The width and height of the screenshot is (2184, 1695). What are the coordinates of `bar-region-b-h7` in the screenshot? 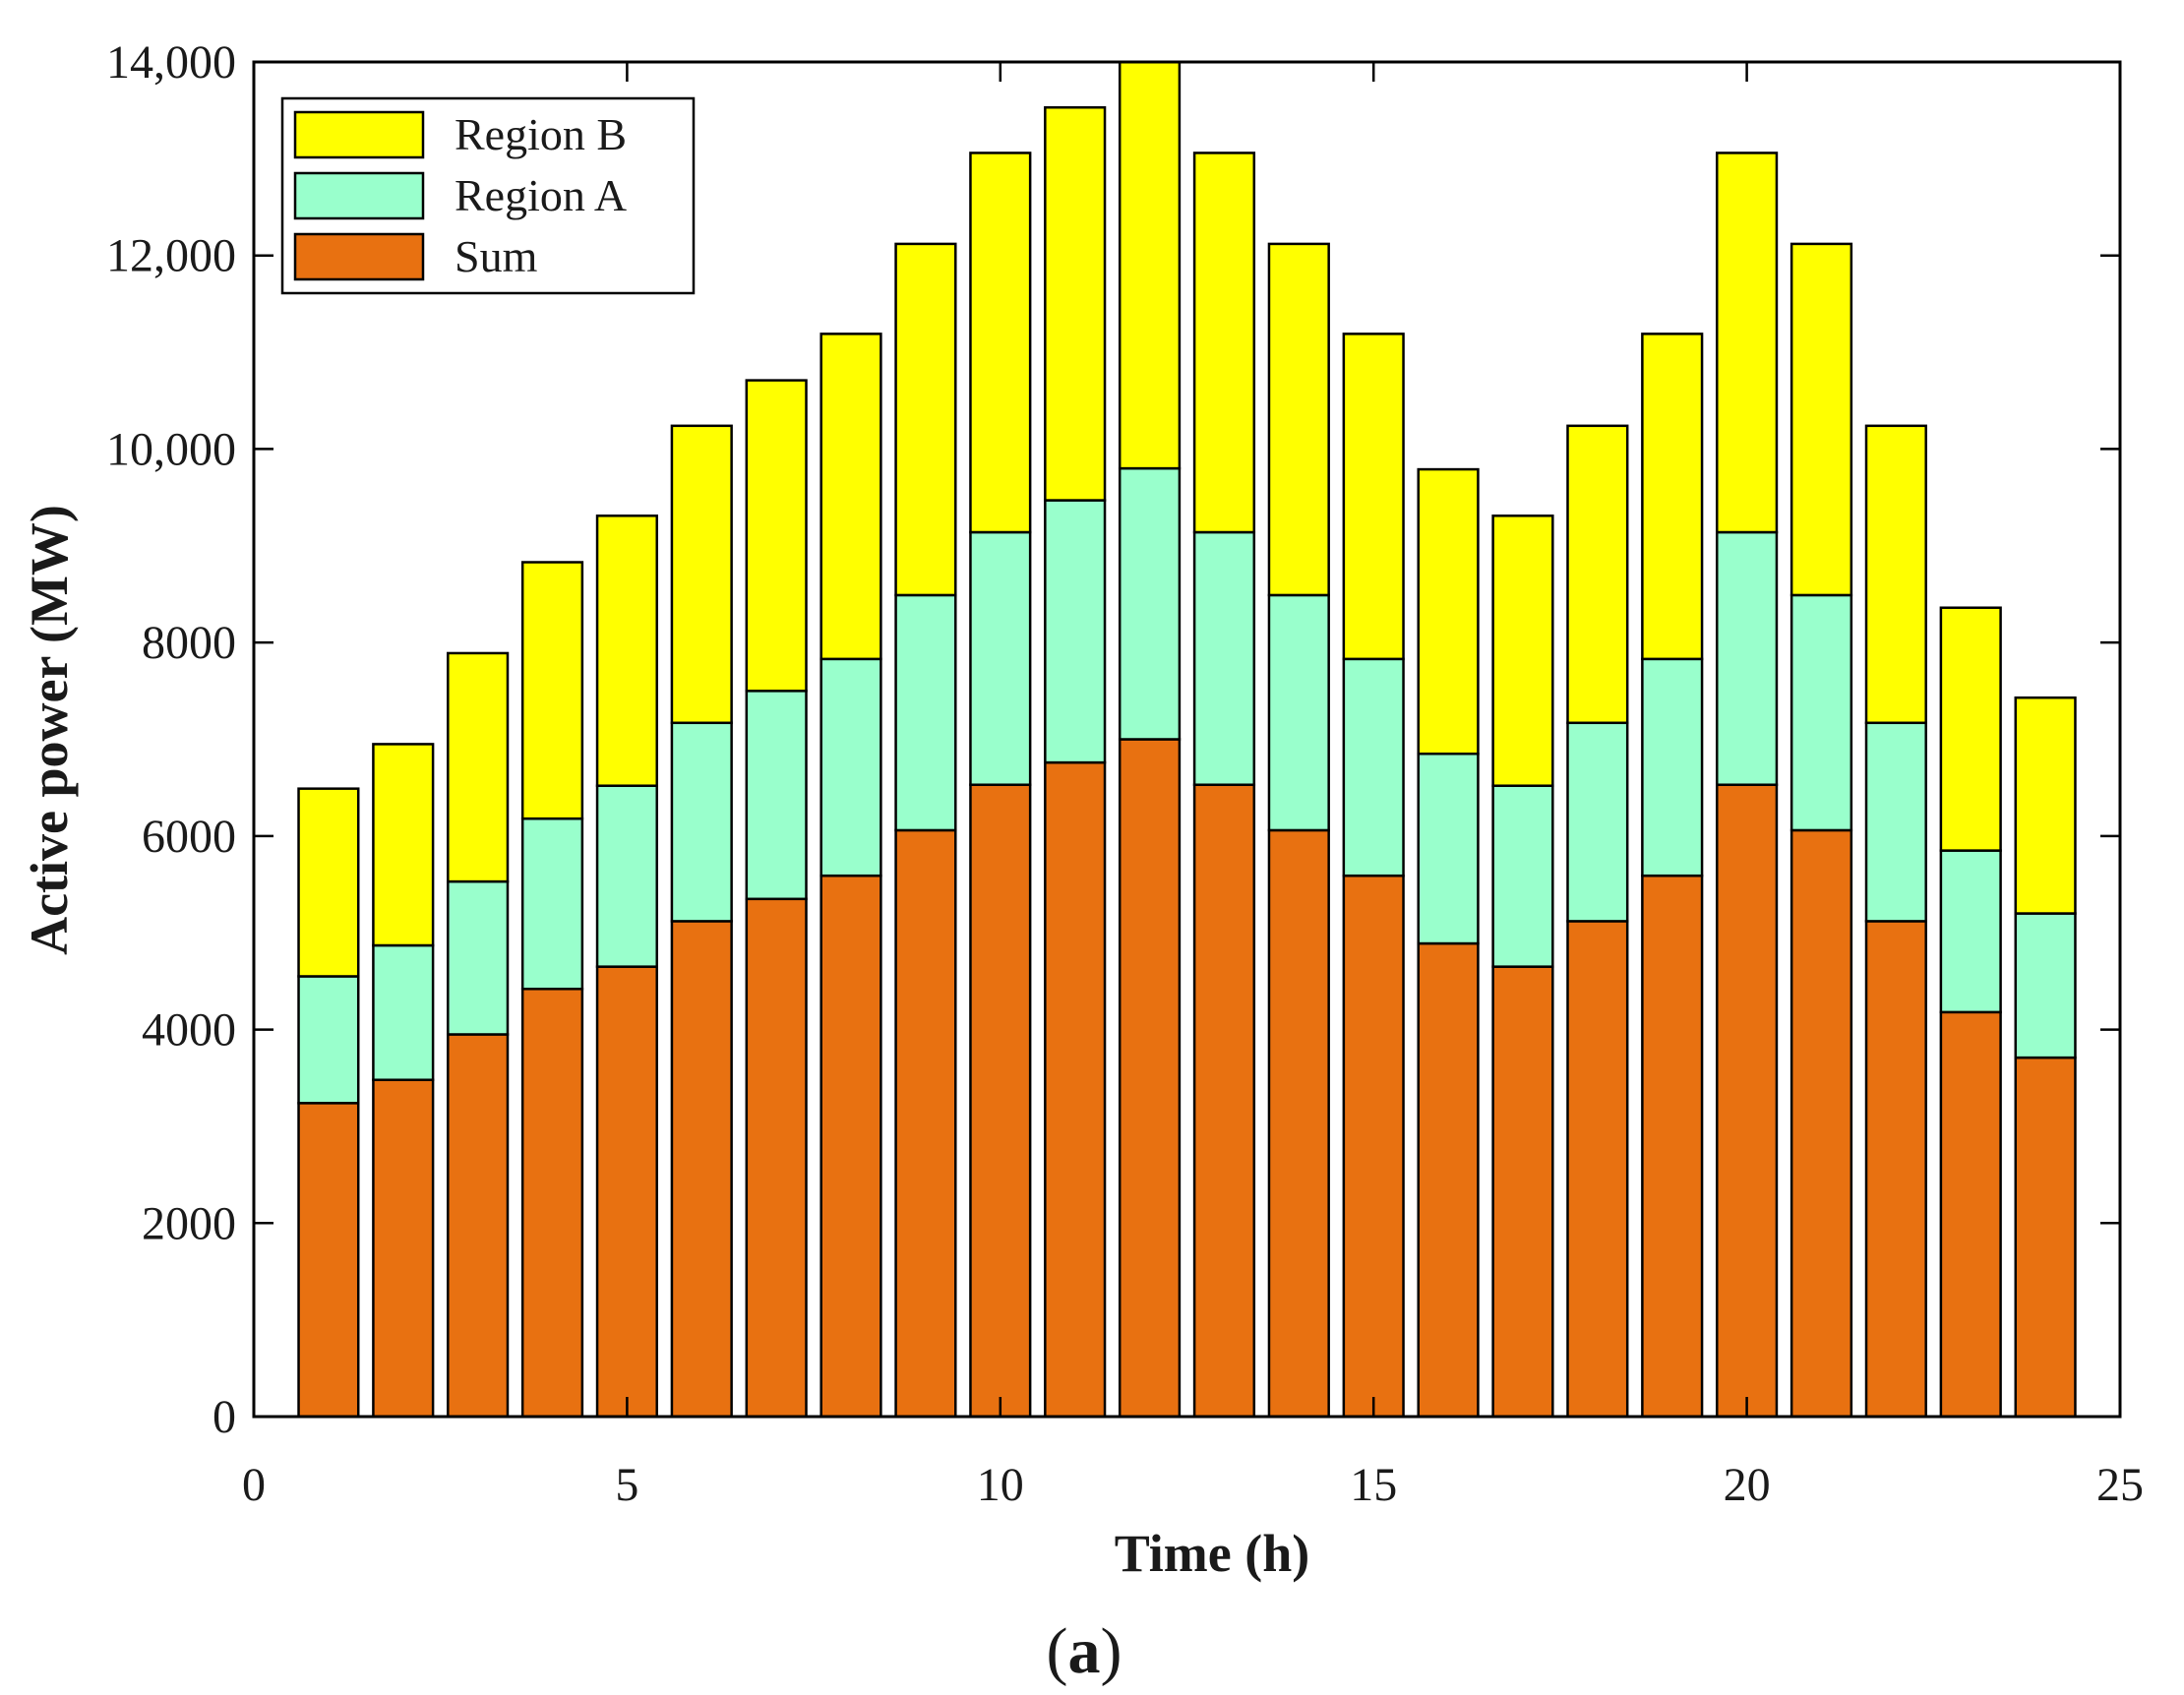 It's located at (776, 536).